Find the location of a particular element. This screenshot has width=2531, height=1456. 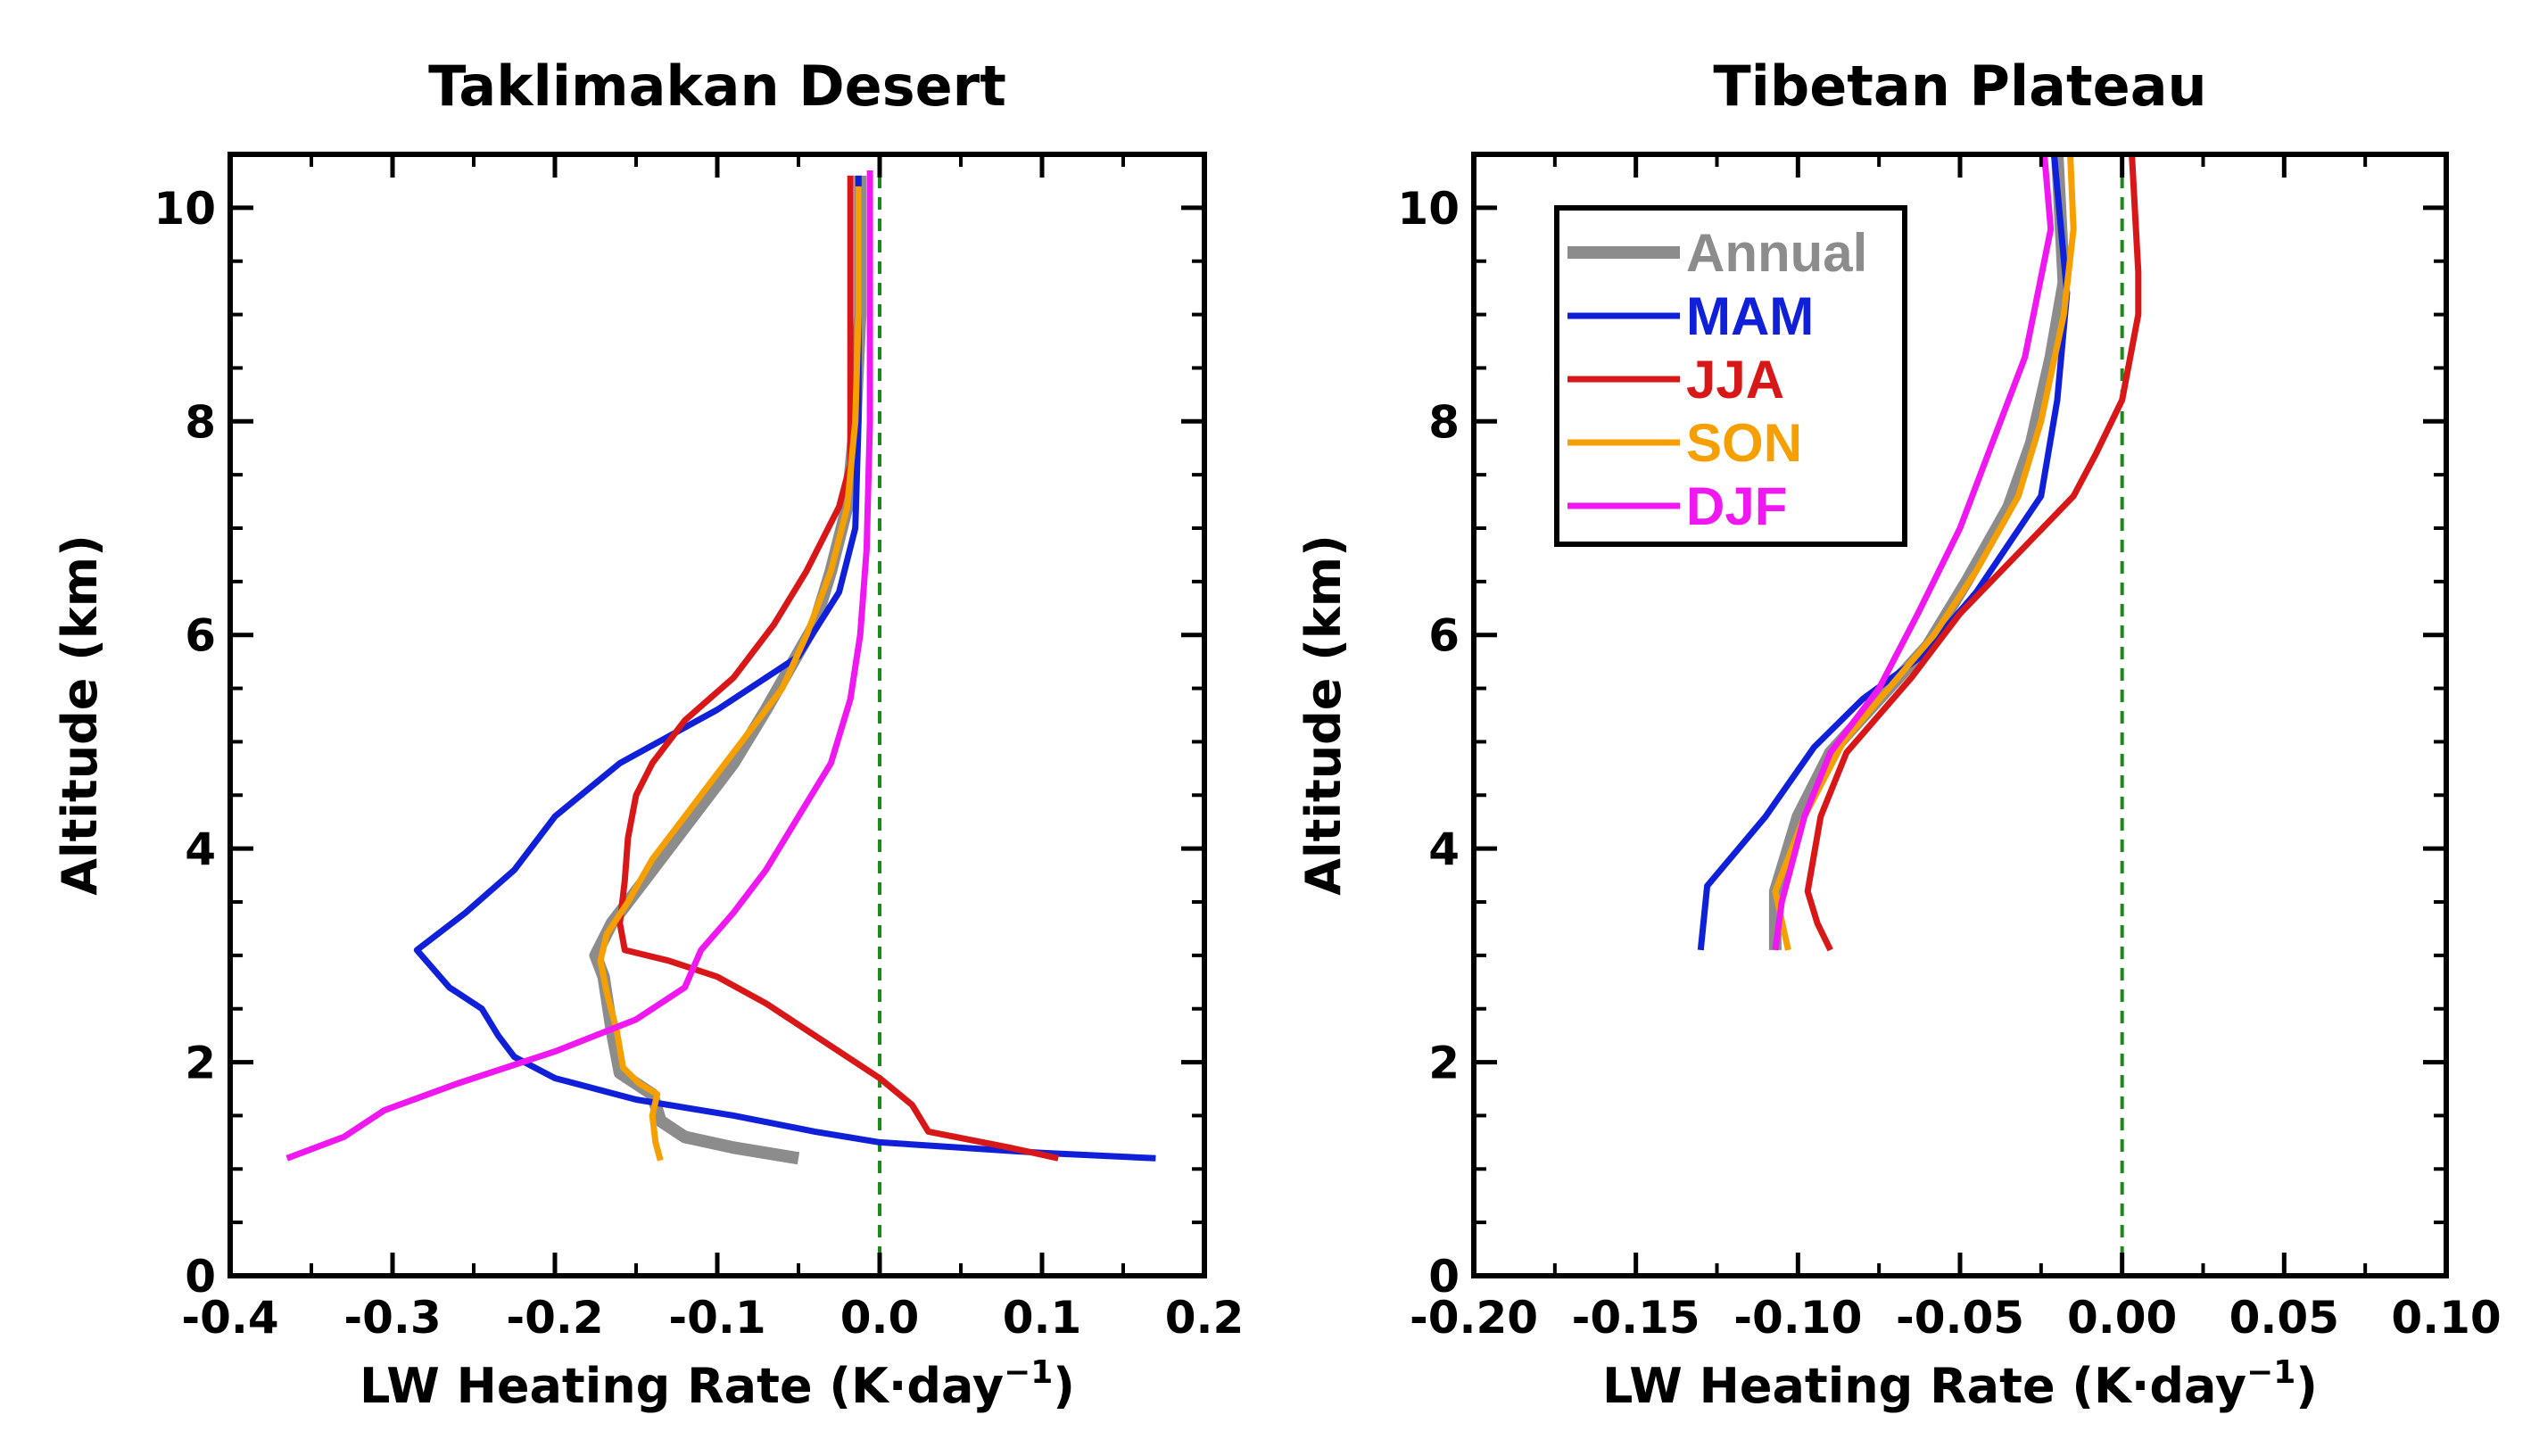

series-group is located at coordinates (1919, 553).